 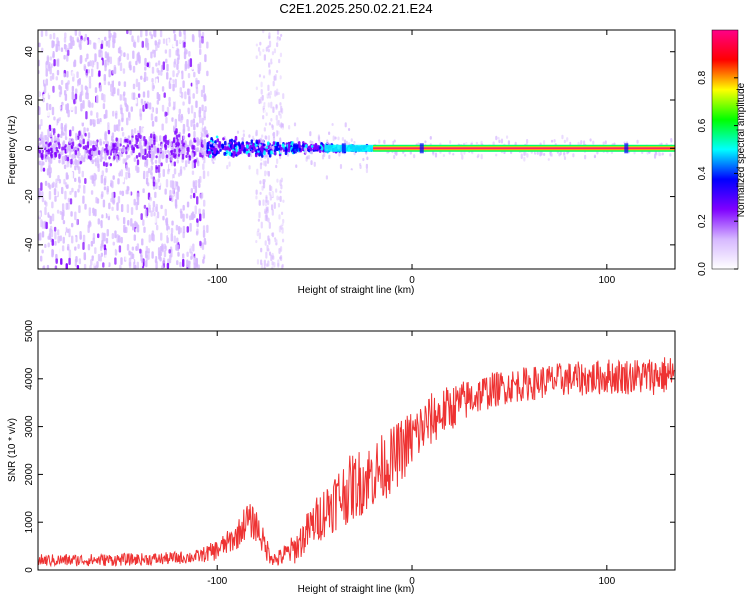 What do you see at coordinates (702, 125) in the screenshot?
I see `colorbar-tick-label: 0.6` at bounding box center [702, 125].